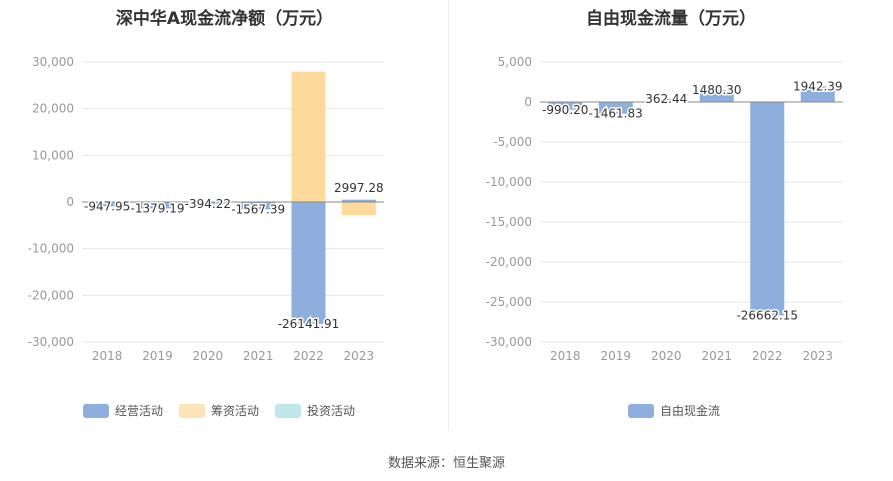  Describe the element at coordinates (512, 142) in the screenshot. I see `y-tick-label: -5,000` at that location.